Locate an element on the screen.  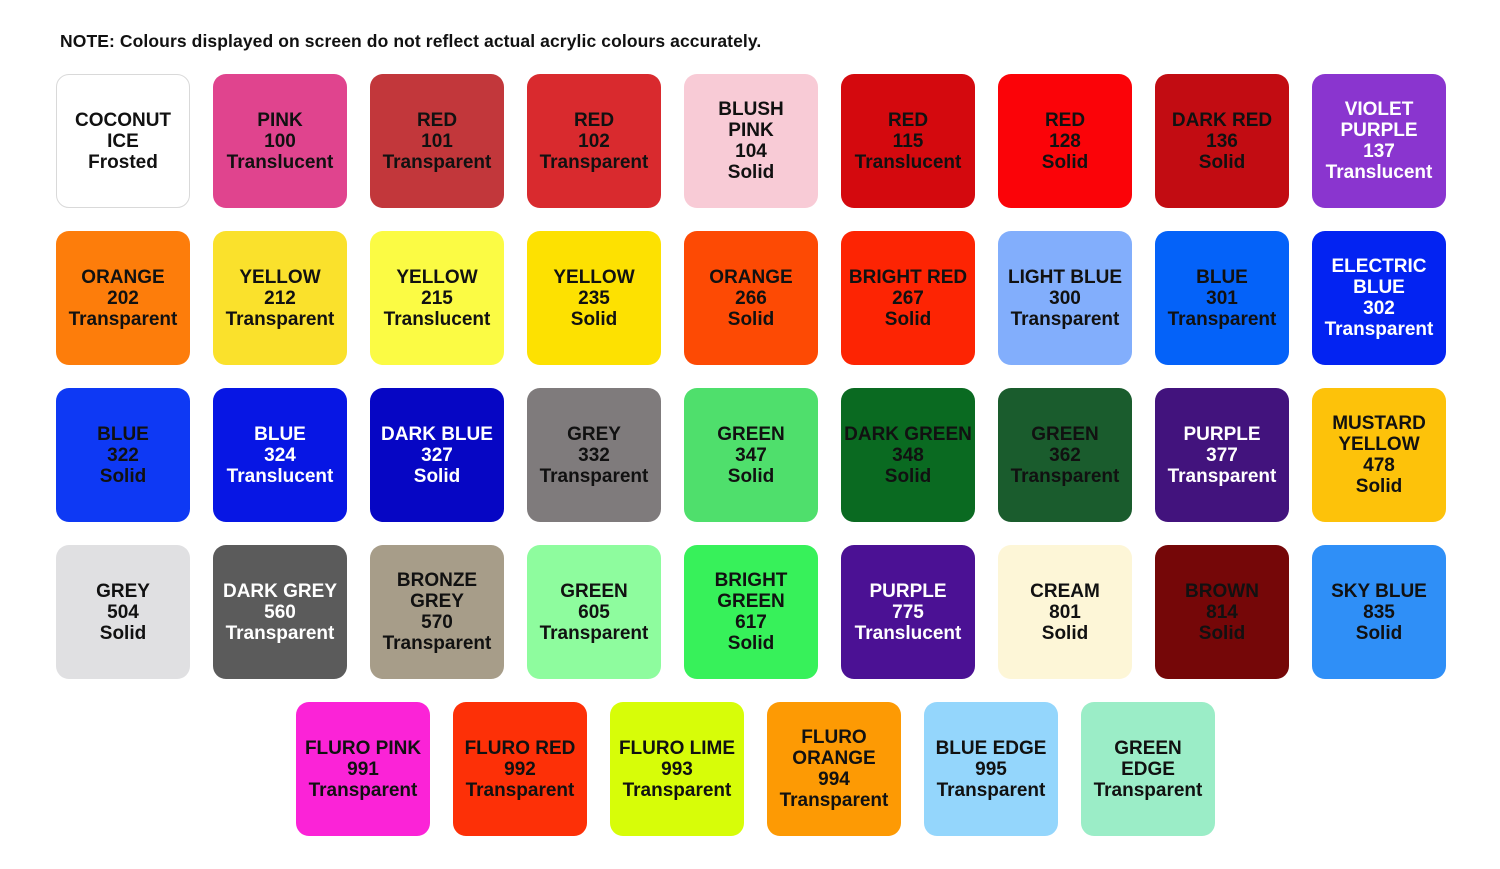
swatch-label-line: 104 is located at coordinates (751, 151).